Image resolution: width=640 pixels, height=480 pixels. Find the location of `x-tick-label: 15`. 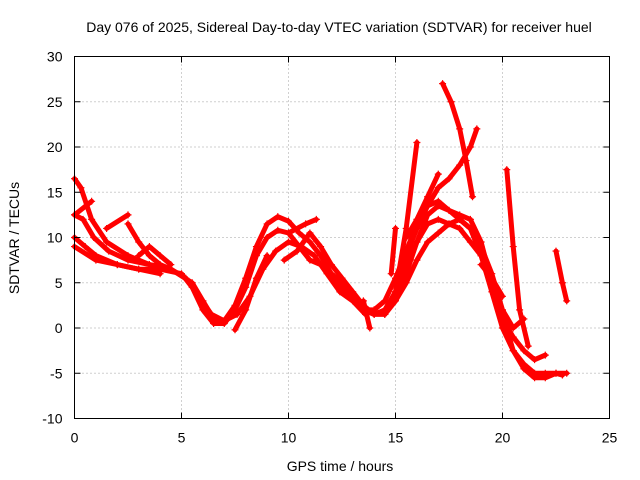

x-tick-label: 15 is located at coordinates (396, 438).